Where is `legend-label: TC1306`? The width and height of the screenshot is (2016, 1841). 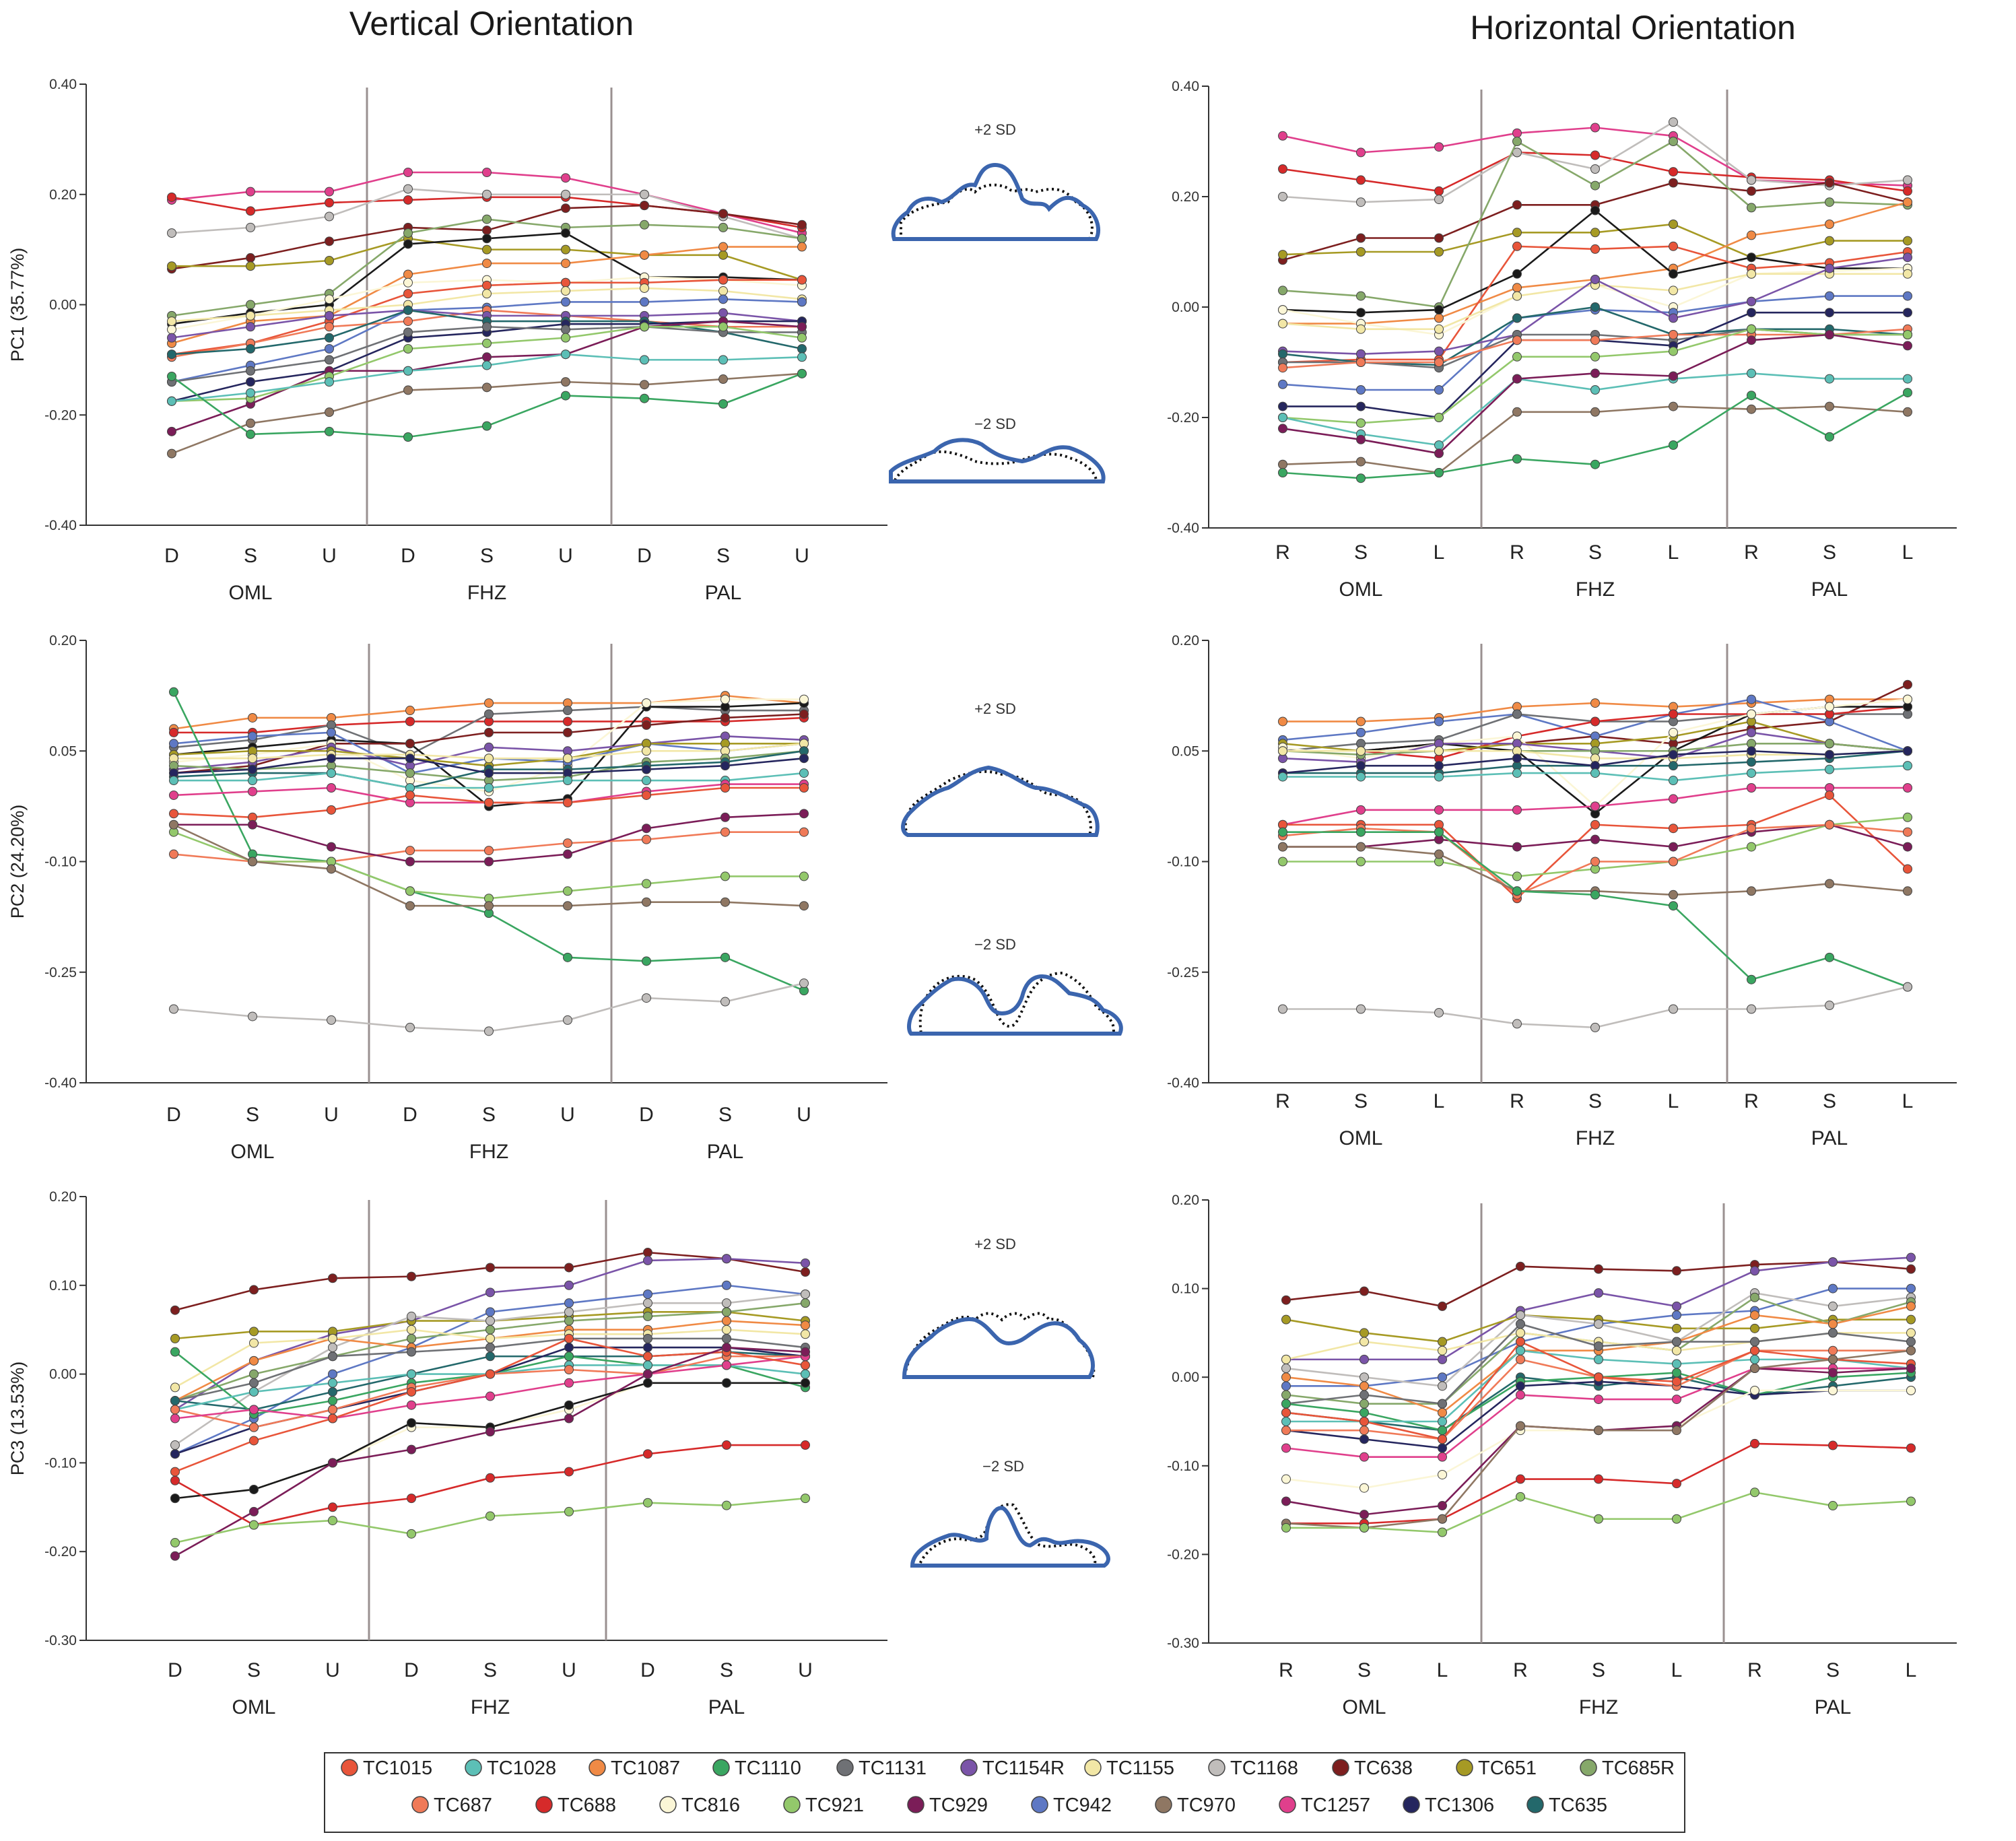
legend-label: TC1306 is located at coordinates (1459, 1805).